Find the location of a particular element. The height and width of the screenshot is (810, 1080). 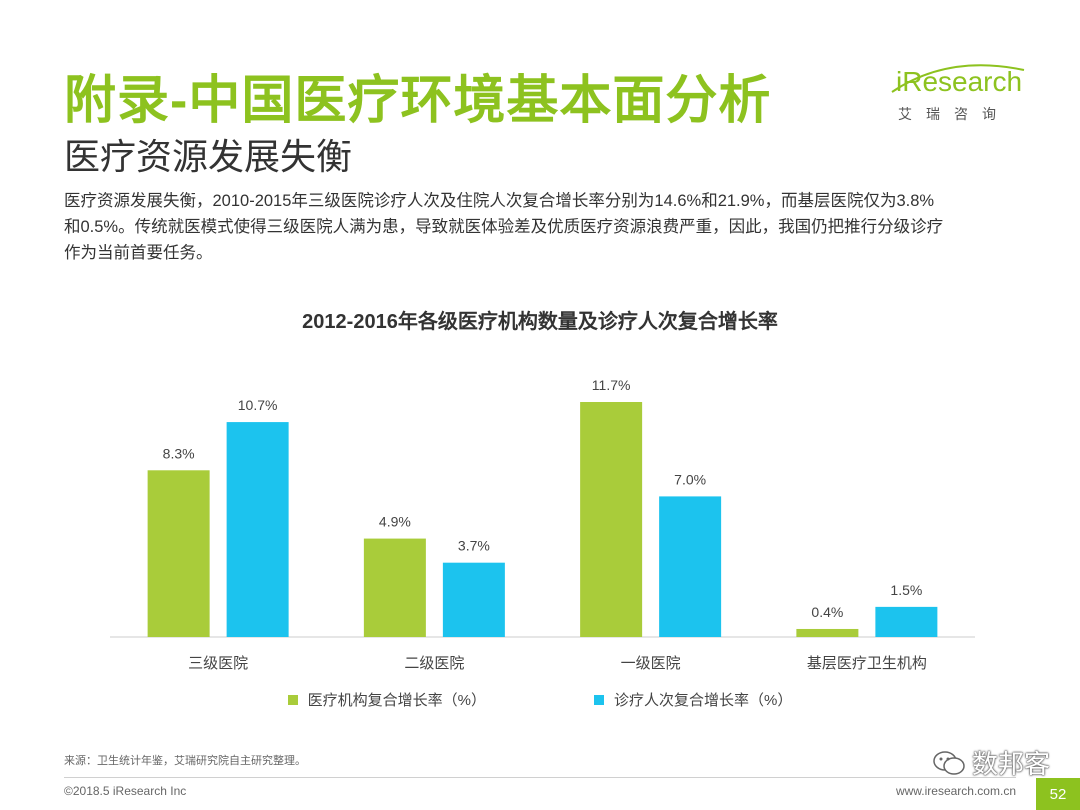

chart-title: 2012-2016年各级医疗机构数量及诊疗人次复合增长率 is located at coordinates (540, 322).